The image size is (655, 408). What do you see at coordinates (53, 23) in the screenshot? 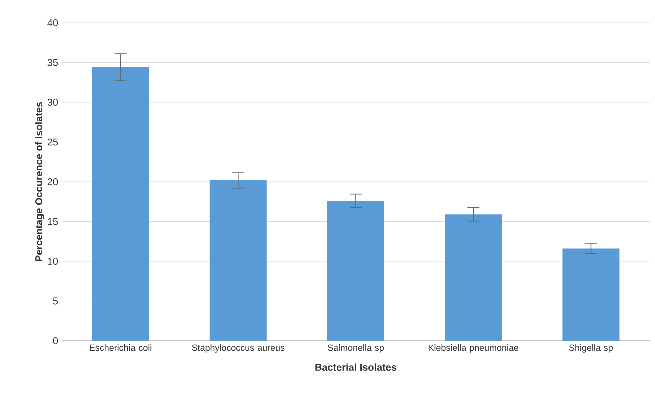
I see `y-tick-label: 40` at bounding box center [53, 23].